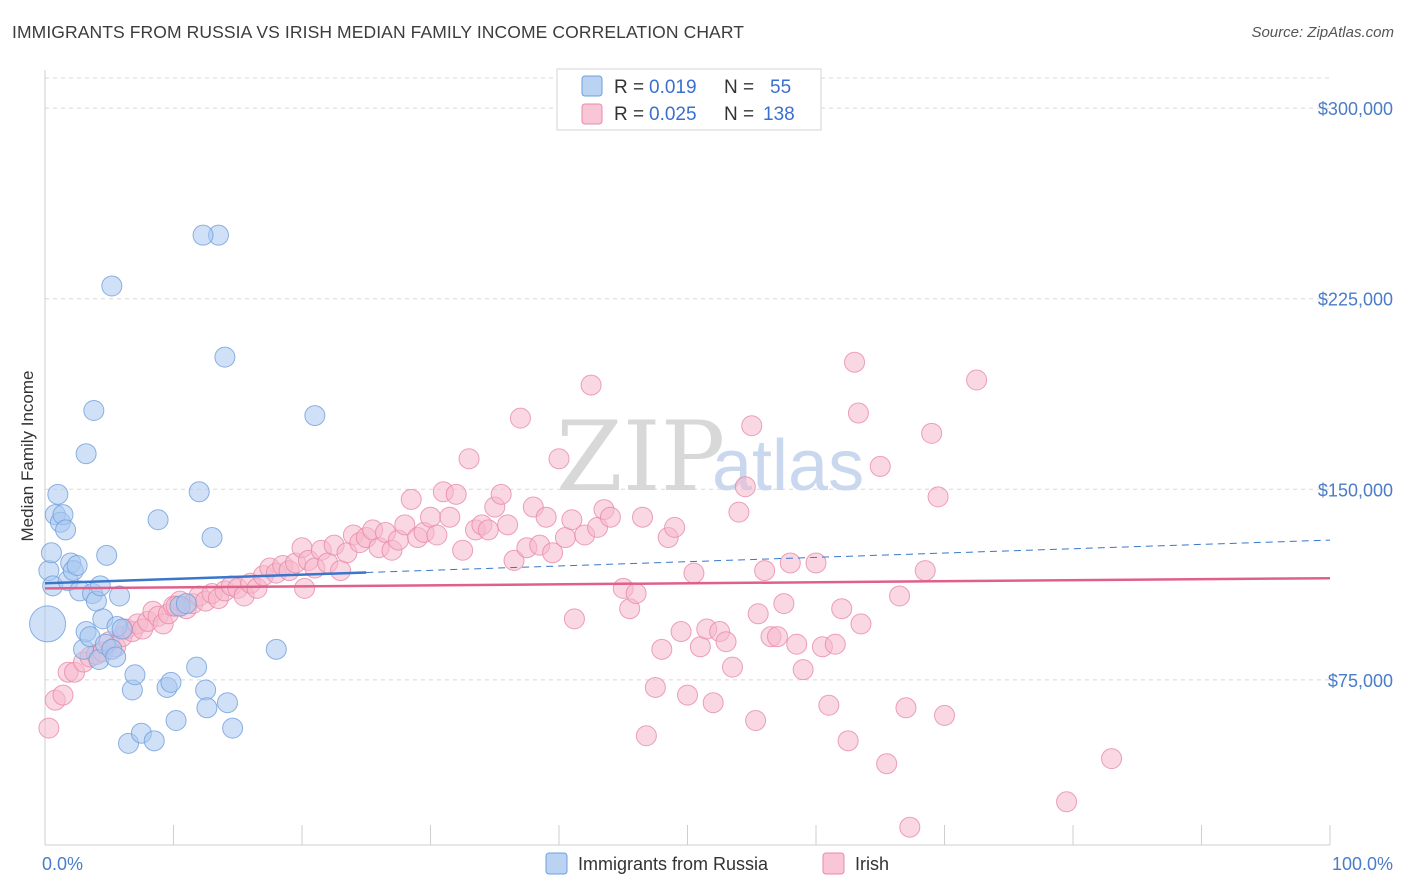 Image resolution: width=1406 pixels, height=892 pixels. Describe the element at coordinates (673, 114) in the screenshot. I see `legend-r-value-irish: 0.025` at that location.